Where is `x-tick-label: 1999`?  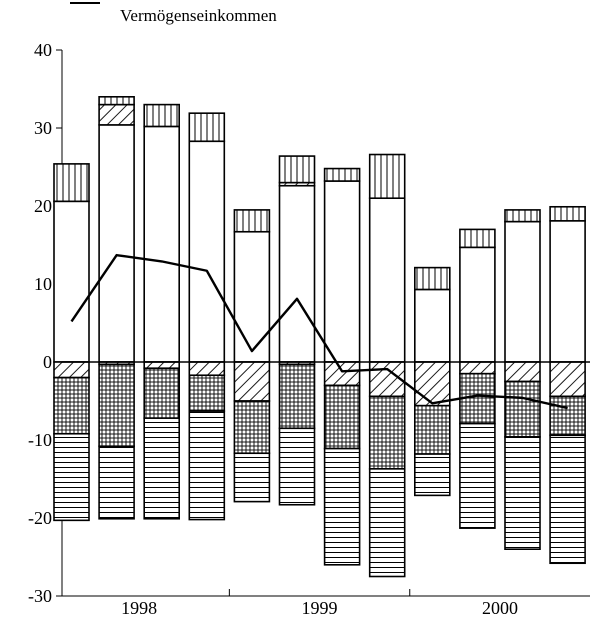 x-tick-label: 1999 is located at coordinates (320, 607).